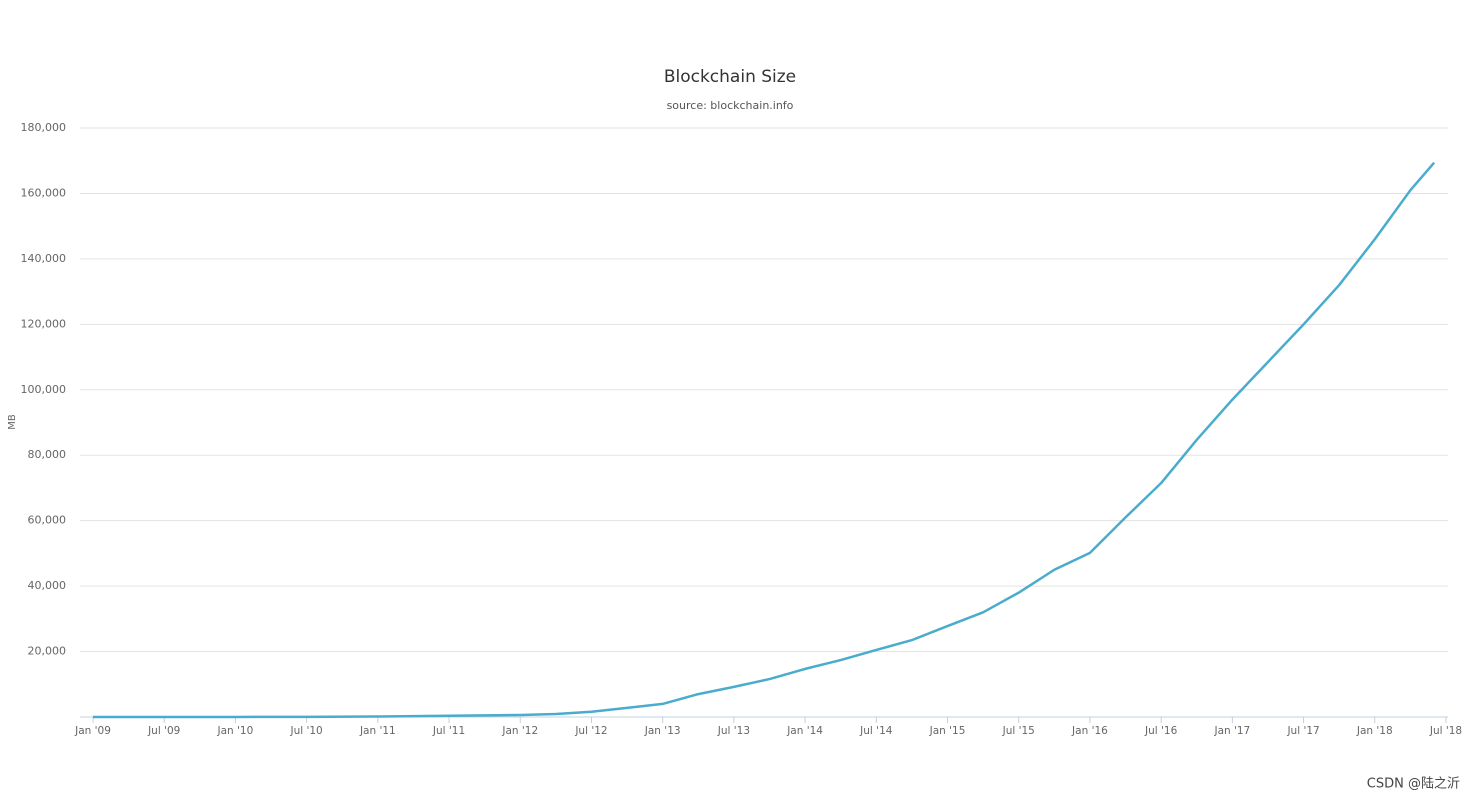  I want to click on y-tick-label: 60,000, so click(47, 520).